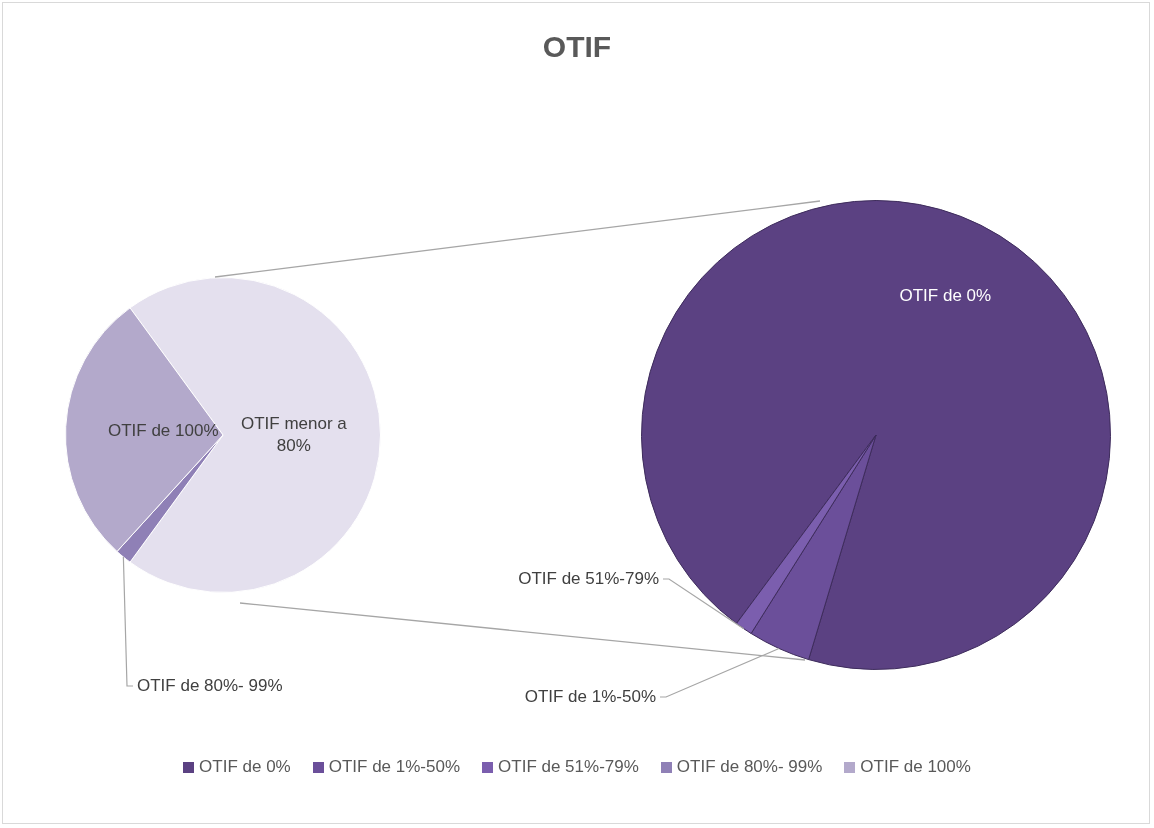 This screenshot has width=1154, height=828. I want to click on legend-label: OTIF de 1%-50%, so click(394, 767).